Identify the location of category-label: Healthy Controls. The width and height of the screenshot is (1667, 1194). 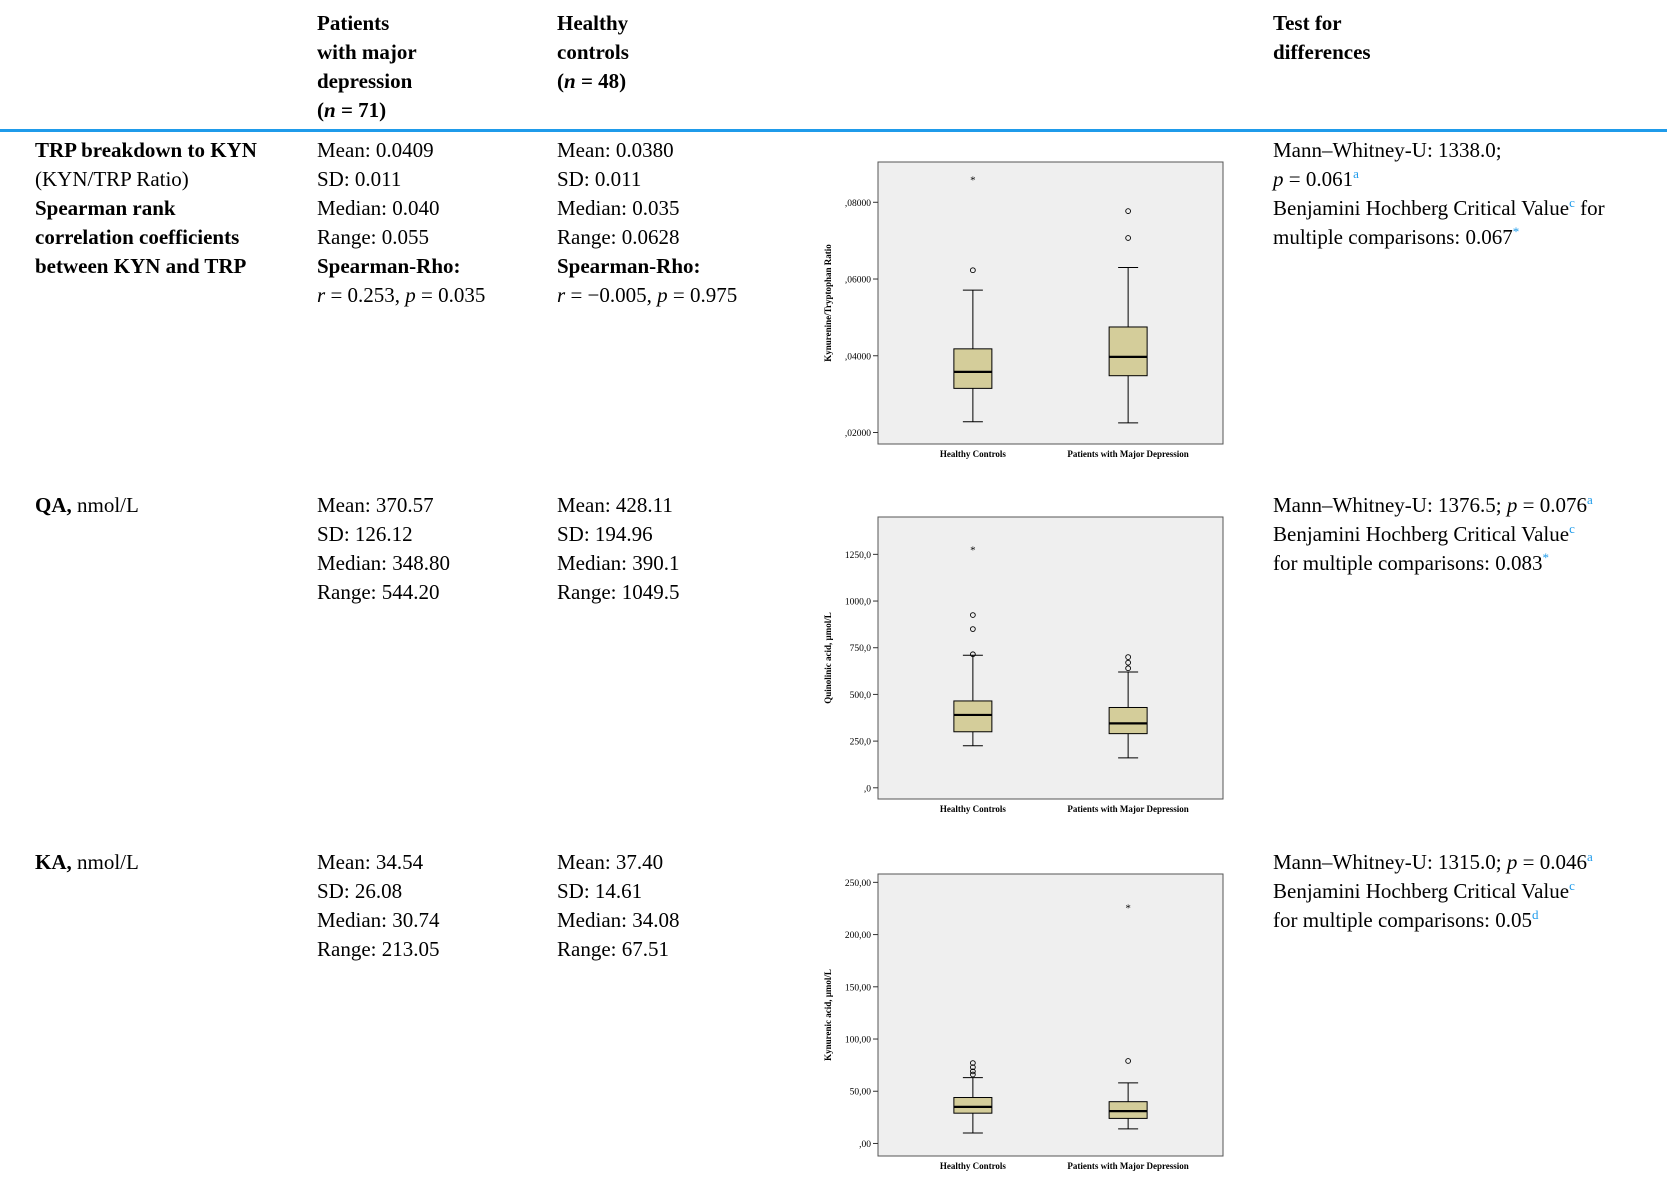
(973, 454).